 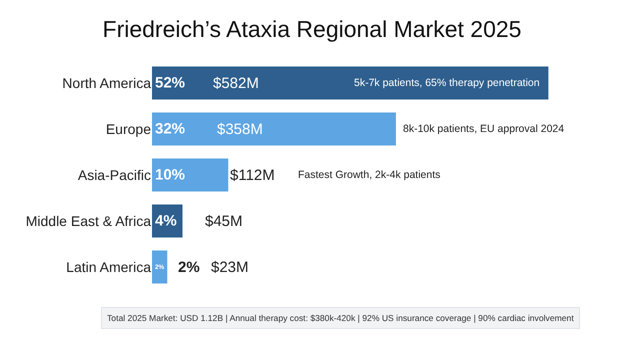 What do you see at coordinates (252, 175) in the screenshot?
I see `annotation: $112M` at bounding box center [252, 175].